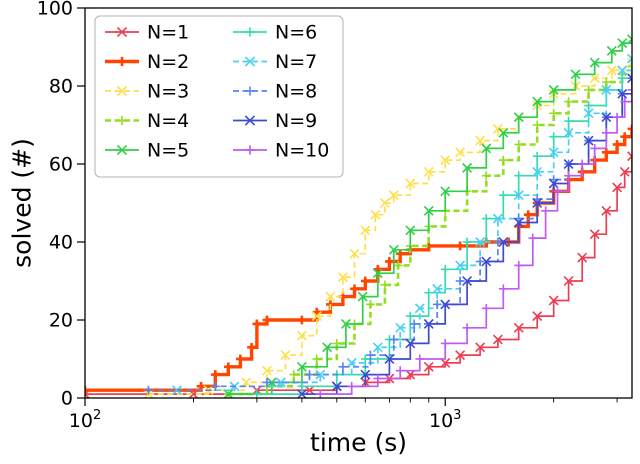 The width and height of the screenshot is (640, 464). Describe the element at coordinates (22, 203) in the screenshot. I see `y-axis-label: solved (#)` at that location.